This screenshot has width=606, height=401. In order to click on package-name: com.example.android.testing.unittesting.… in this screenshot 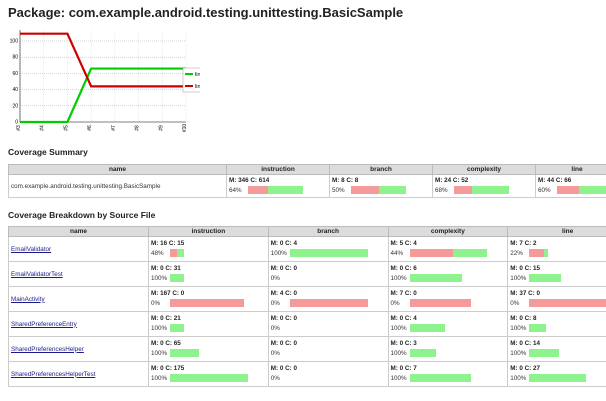, I will do `click(117, 186)`.